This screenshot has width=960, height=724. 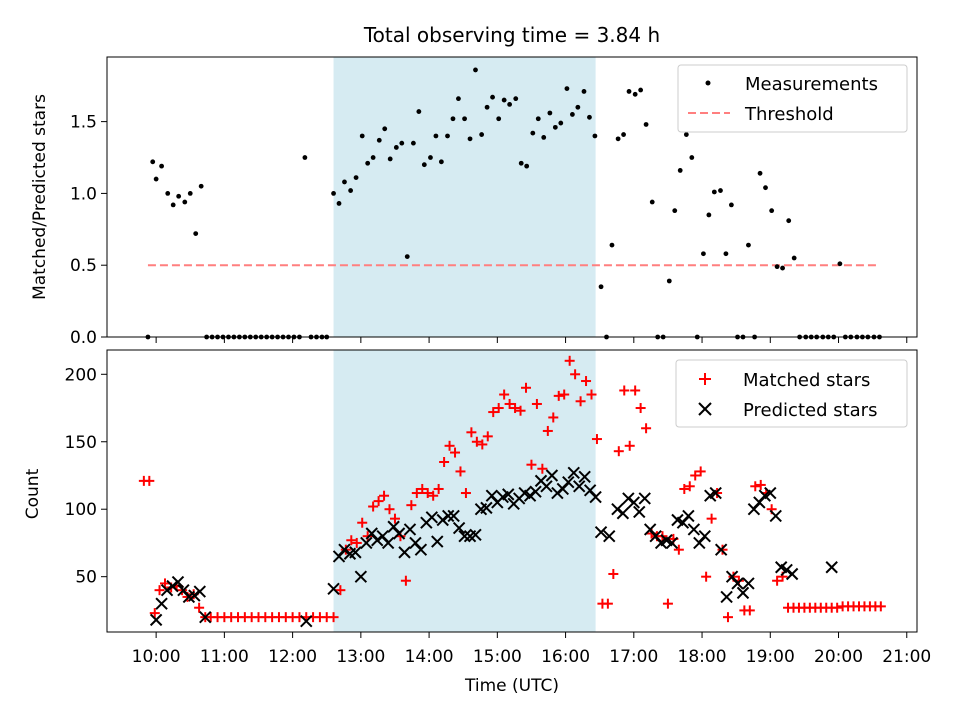 What do you see at coordinates (792, 98) in the screenshot?
I see `top-legend: Measurements Threshold` at bounding box center [792, 98].